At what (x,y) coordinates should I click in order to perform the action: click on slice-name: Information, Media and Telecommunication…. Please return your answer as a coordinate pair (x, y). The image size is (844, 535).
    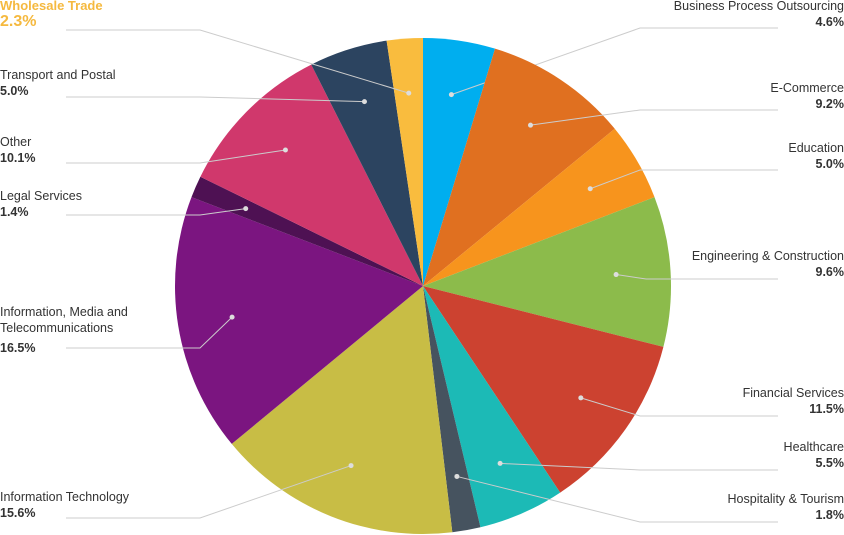
    Looking at the image, I should click on (64, 320).